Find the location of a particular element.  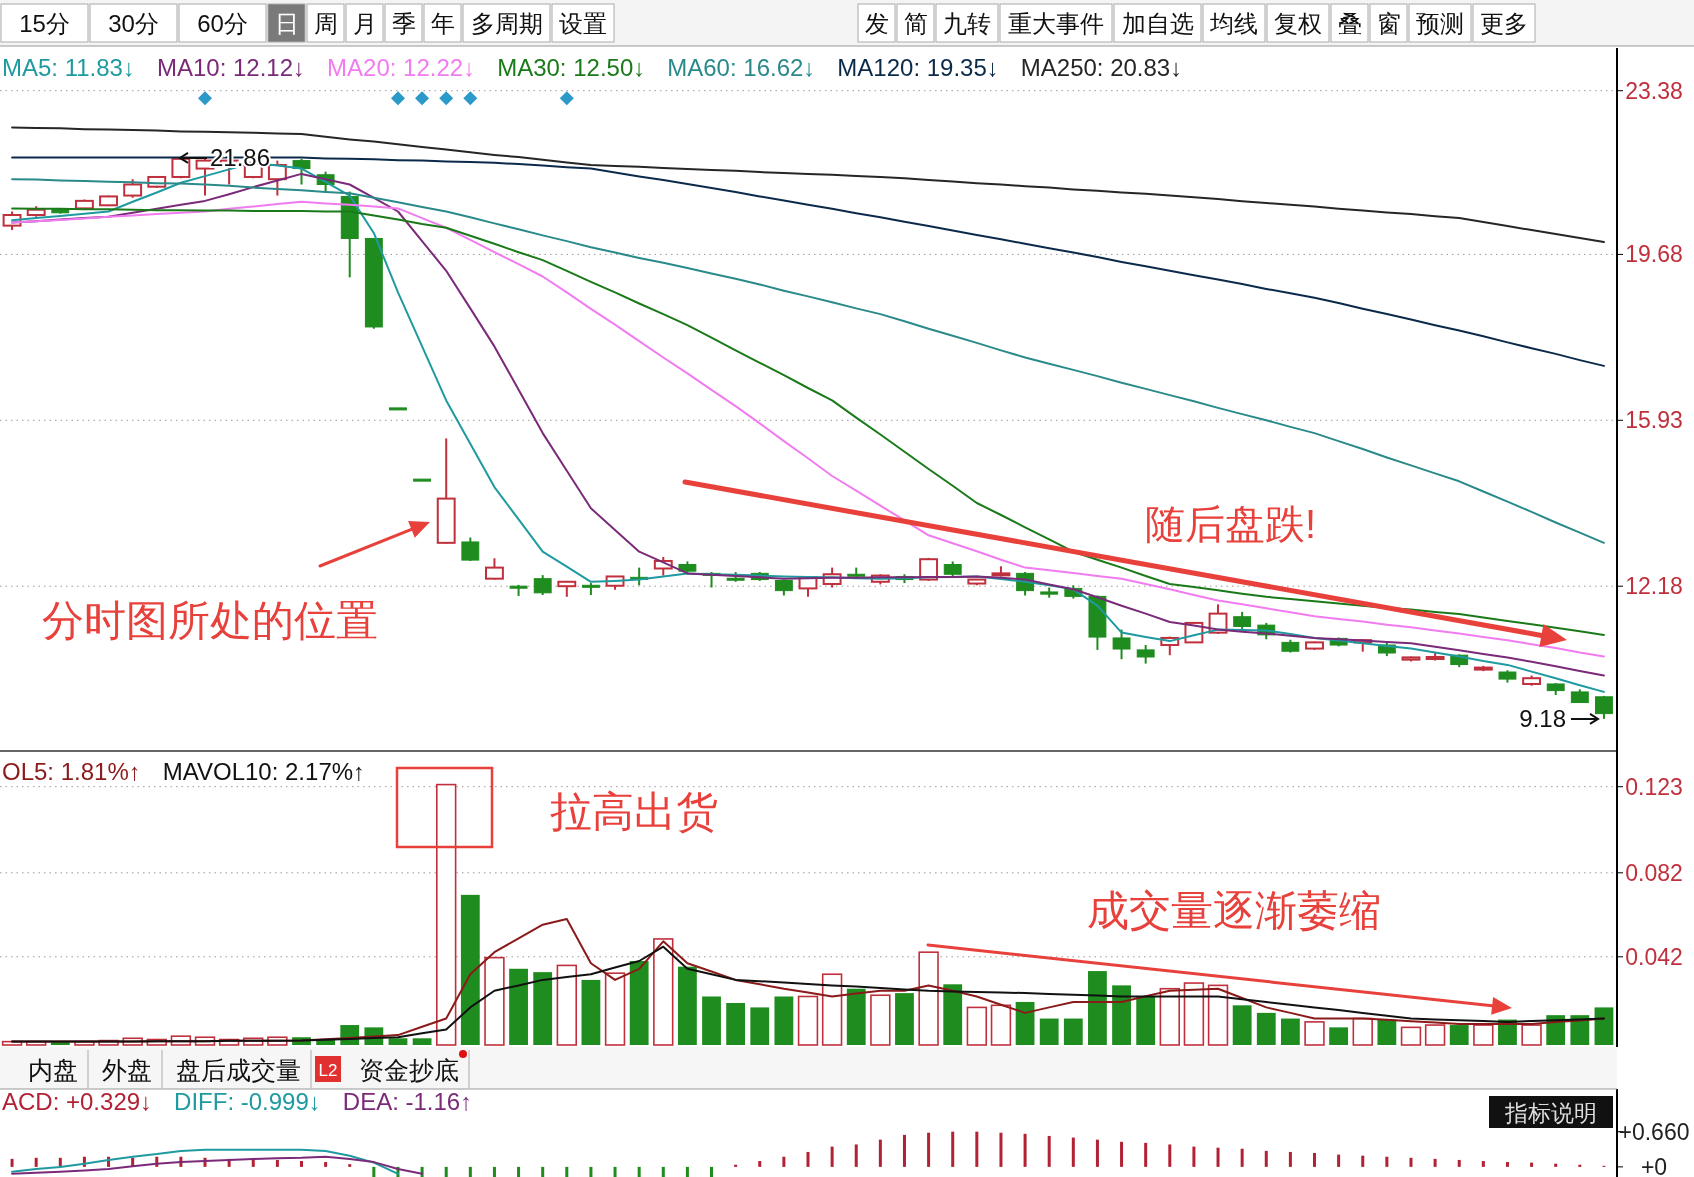

text: MA250: 20.83↓ is located at coordinates (1101, 67).